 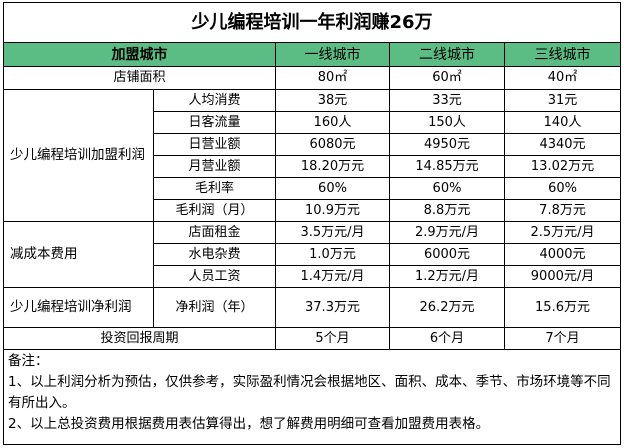 I want to click on area-value-2: 60㎡, so click(x=447, y=78).